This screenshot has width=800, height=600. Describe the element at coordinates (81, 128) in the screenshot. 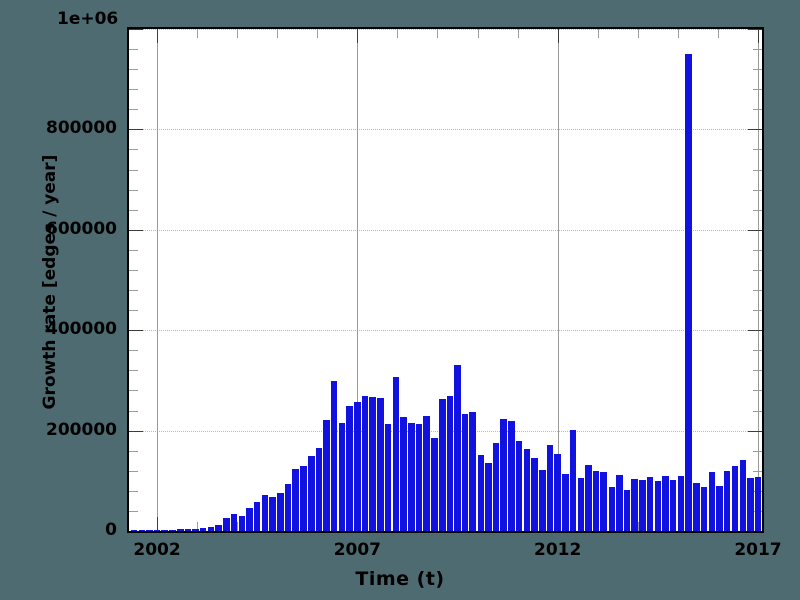

I see `y-axis-tick-label: 800000` at that location.